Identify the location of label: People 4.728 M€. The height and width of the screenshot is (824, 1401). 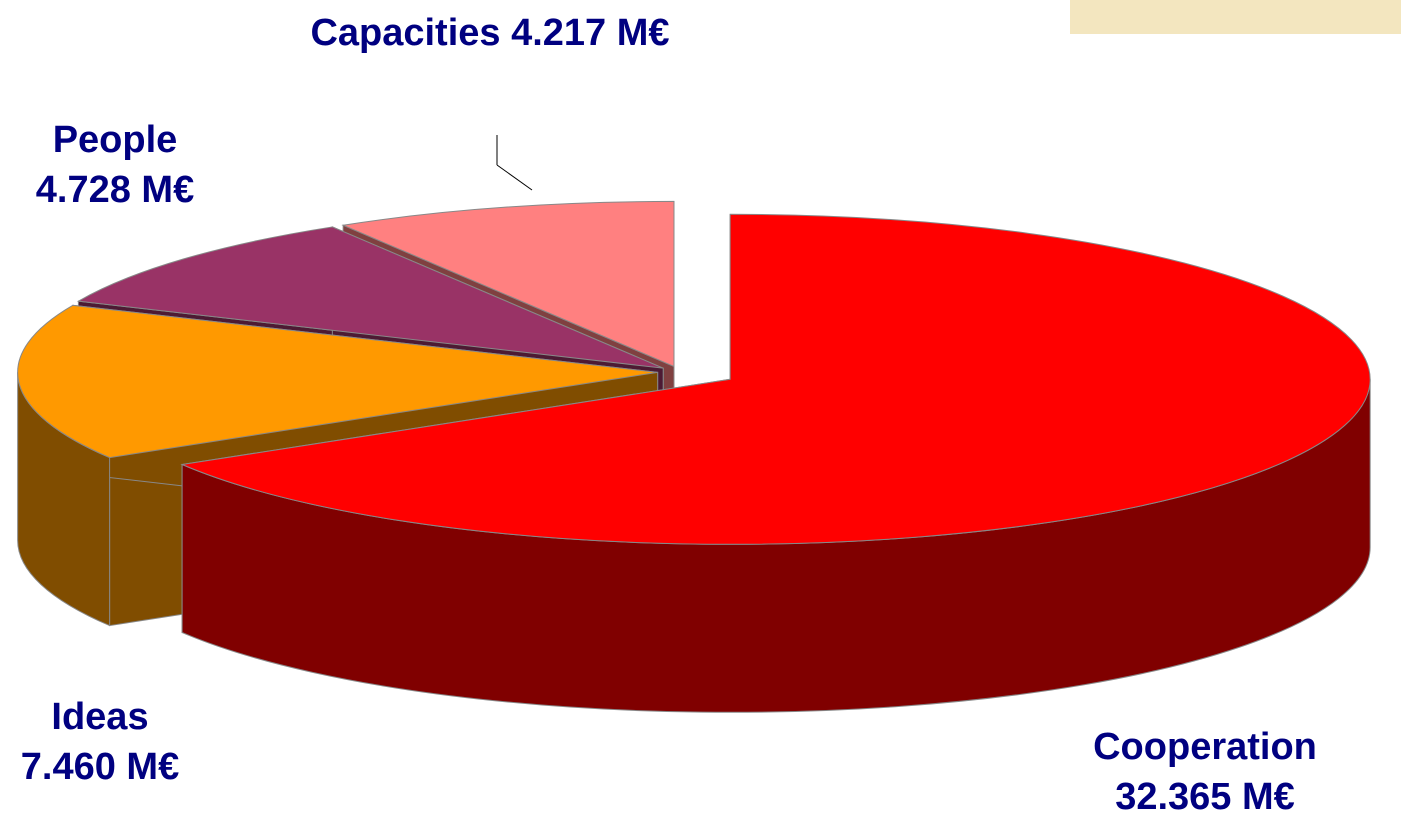
(115, 165).